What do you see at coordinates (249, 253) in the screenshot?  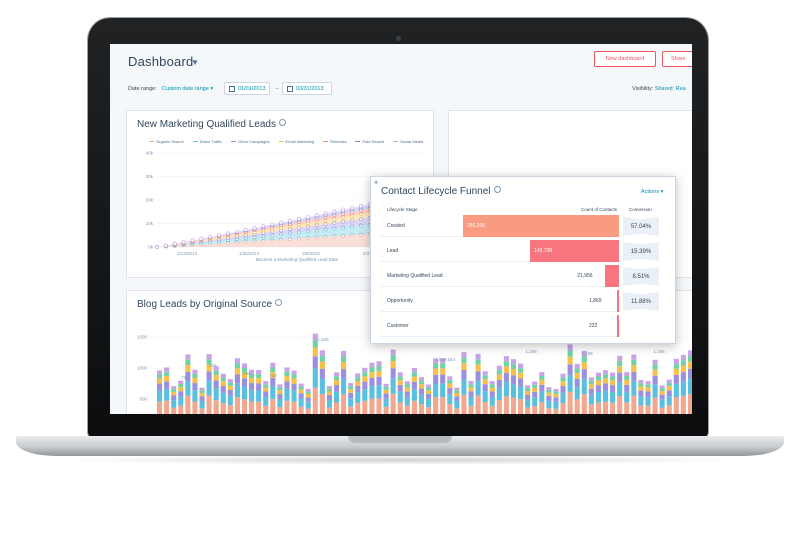 I see `x-tick-label: 1/26/2013` at bounding box center [249, 253].